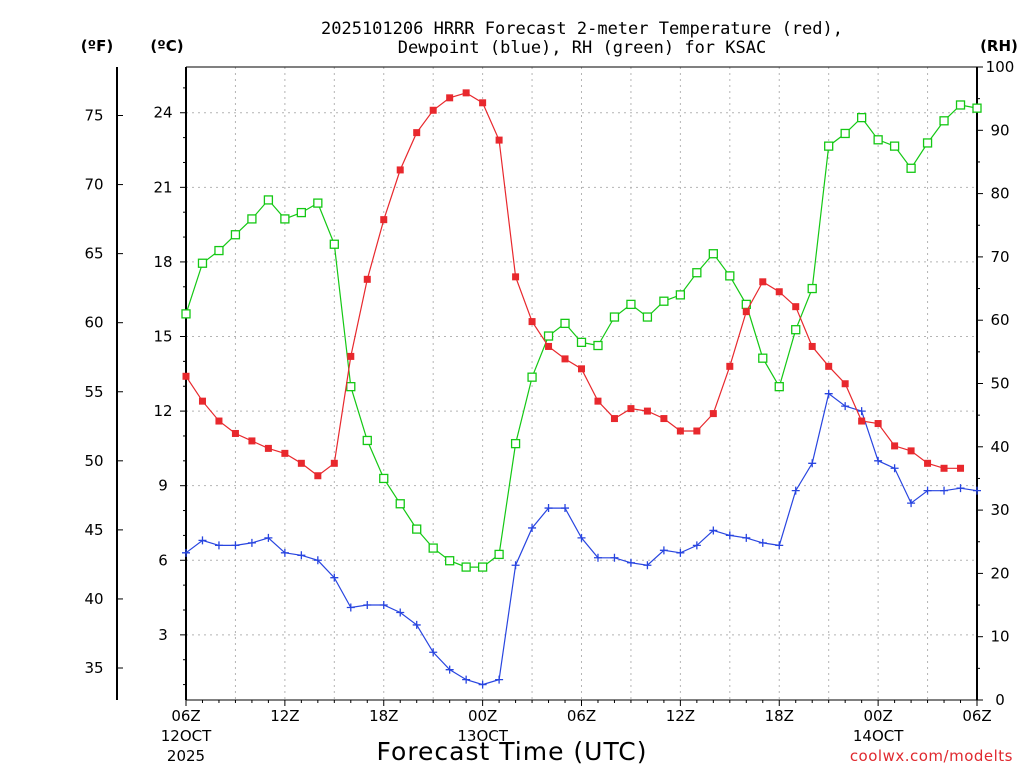  Describe the element at coordinates (680, 716) in the screenshot. I see `x-tick-label-time: 12Z` at that location.